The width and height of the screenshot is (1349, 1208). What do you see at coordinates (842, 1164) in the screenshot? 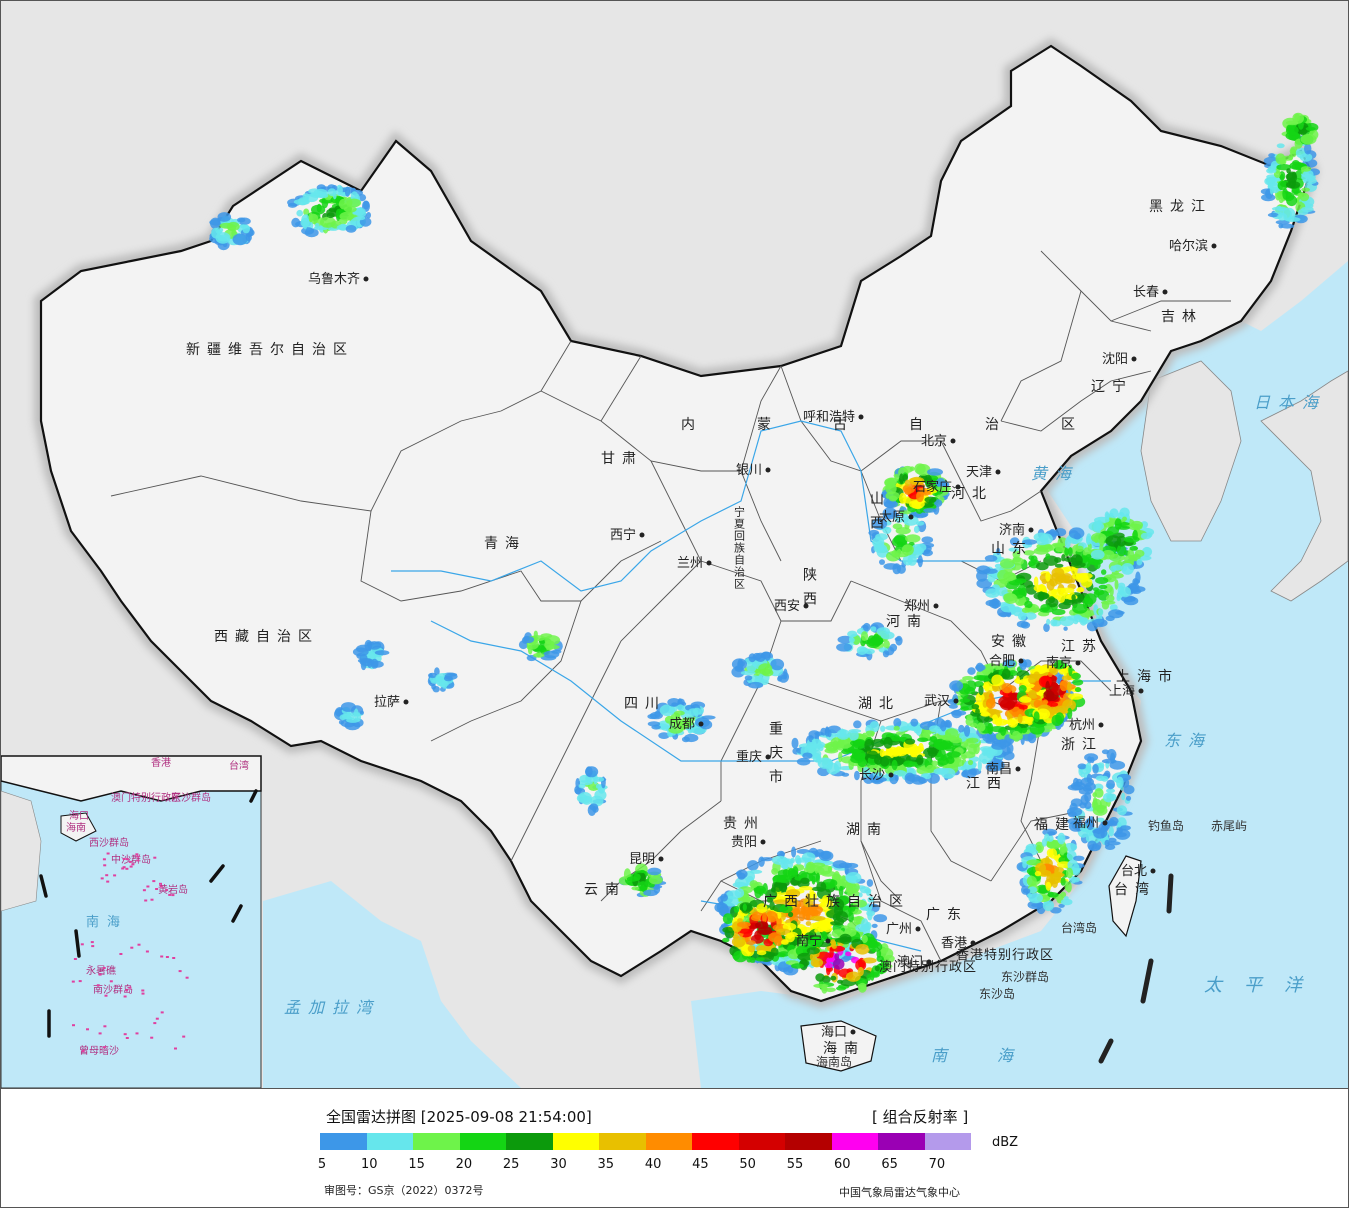
I see `scale-tick-60: 60` at bounding box center [842, 1164].